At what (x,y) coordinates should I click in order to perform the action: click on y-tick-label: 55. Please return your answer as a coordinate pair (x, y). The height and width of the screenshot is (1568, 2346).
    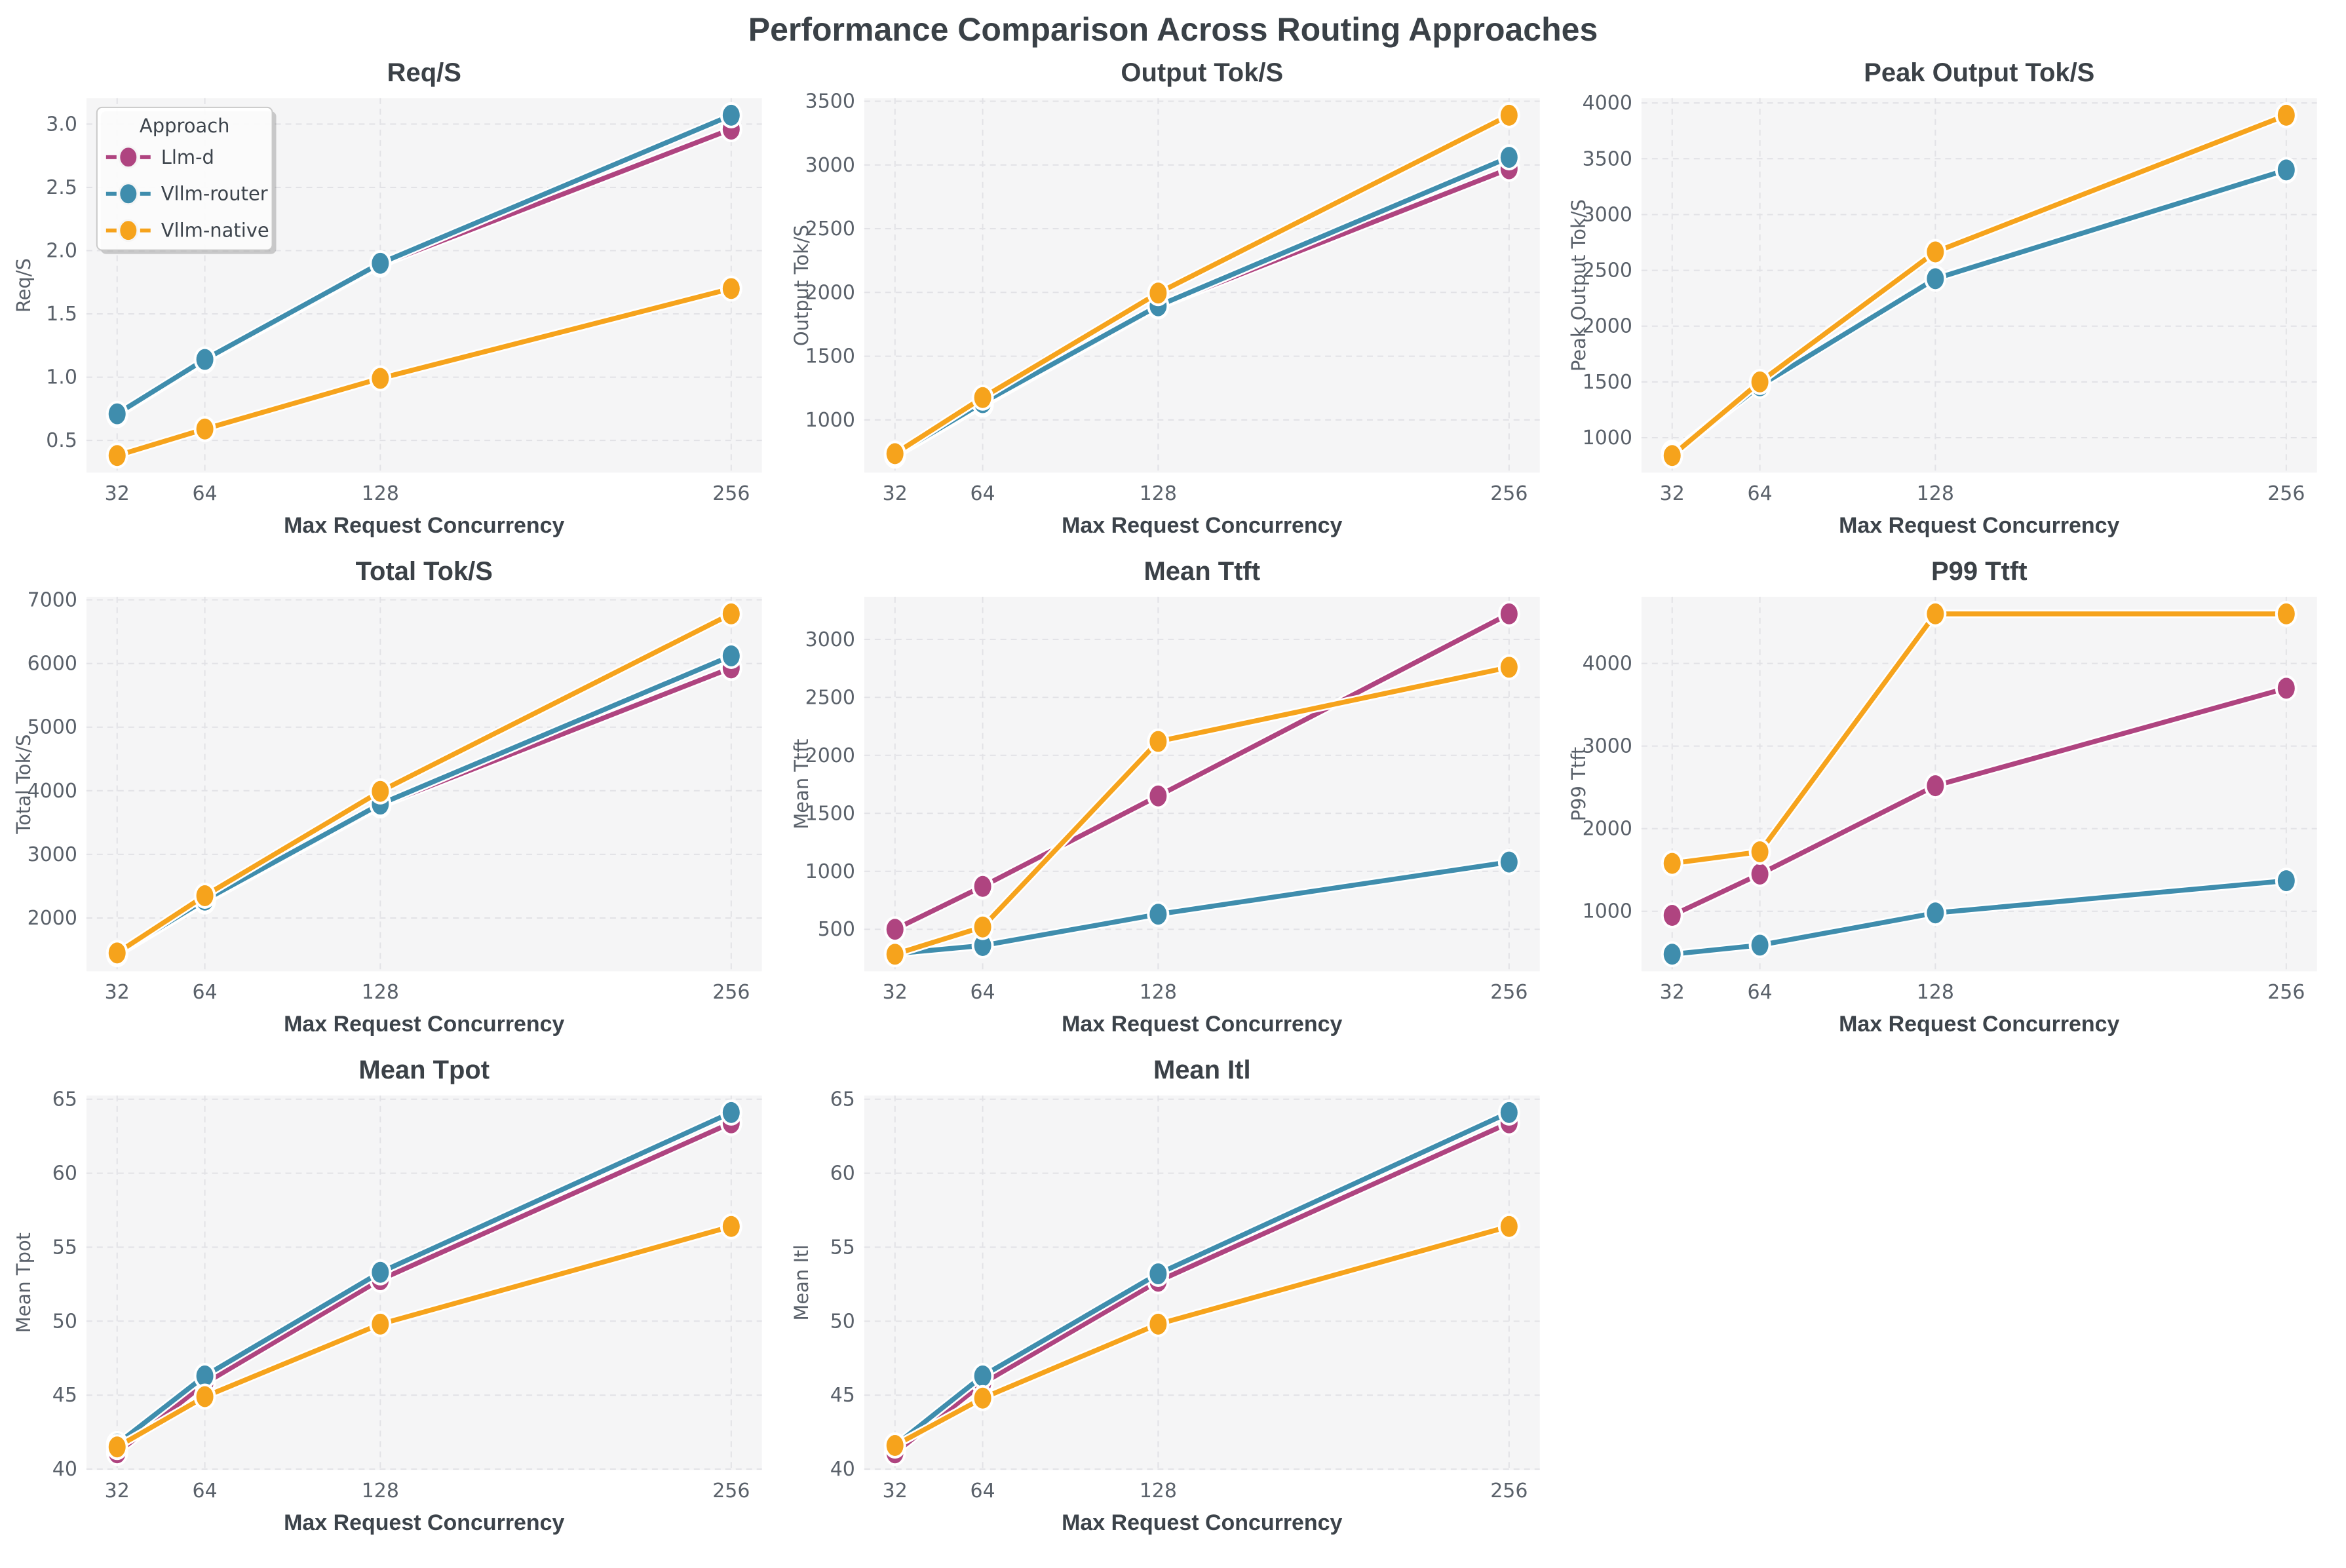
    Looking at the image, I should click on (64, 1248).